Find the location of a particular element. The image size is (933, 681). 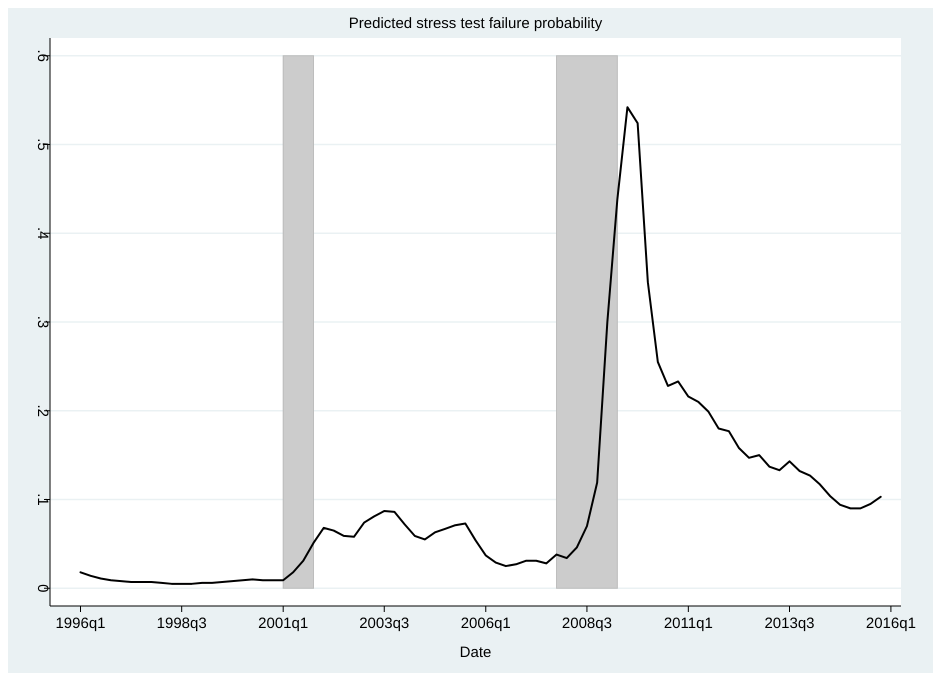

x-tick-label: 2011q1 is located at coordinates (688, 623).